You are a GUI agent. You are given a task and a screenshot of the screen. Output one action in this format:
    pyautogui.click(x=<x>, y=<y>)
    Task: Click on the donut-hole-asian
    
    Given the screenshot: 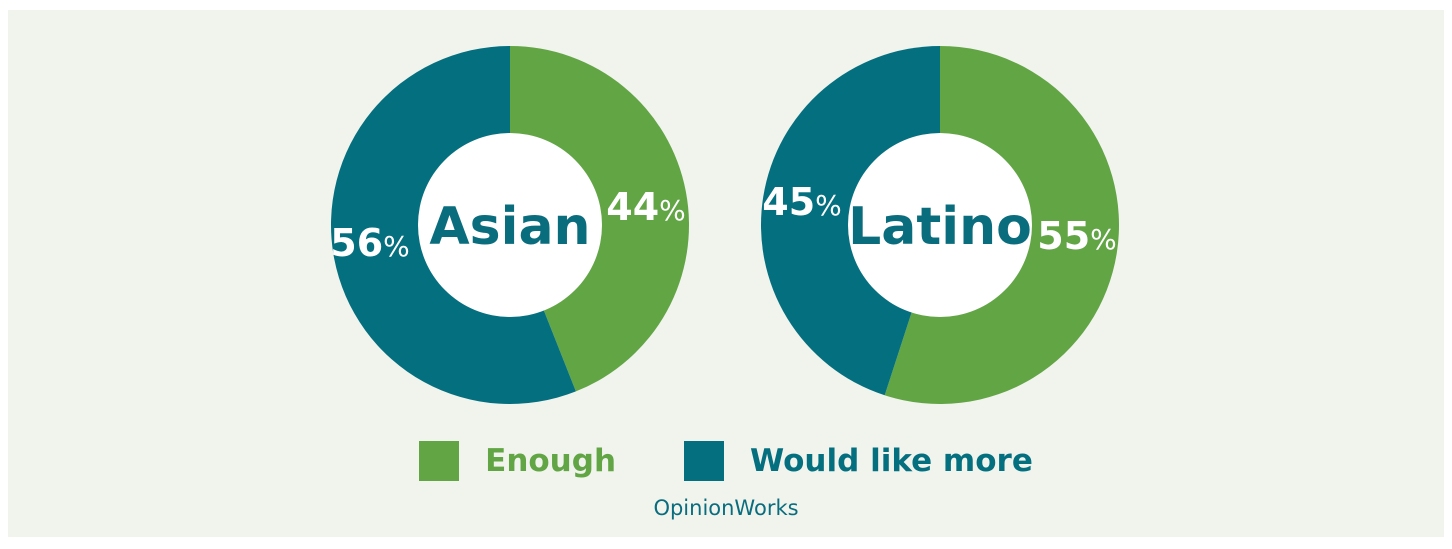 What is the action you would take?
    pyautogui.click(x=510, y=225)
    